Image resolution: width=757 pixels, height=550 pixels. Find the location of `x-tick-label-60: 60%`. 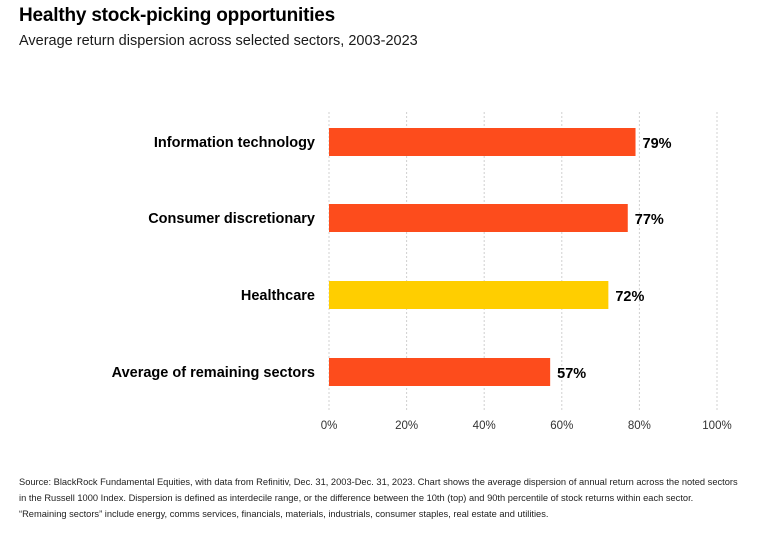

x-tick-label-60: 60% is located at coordinates (561, 426).